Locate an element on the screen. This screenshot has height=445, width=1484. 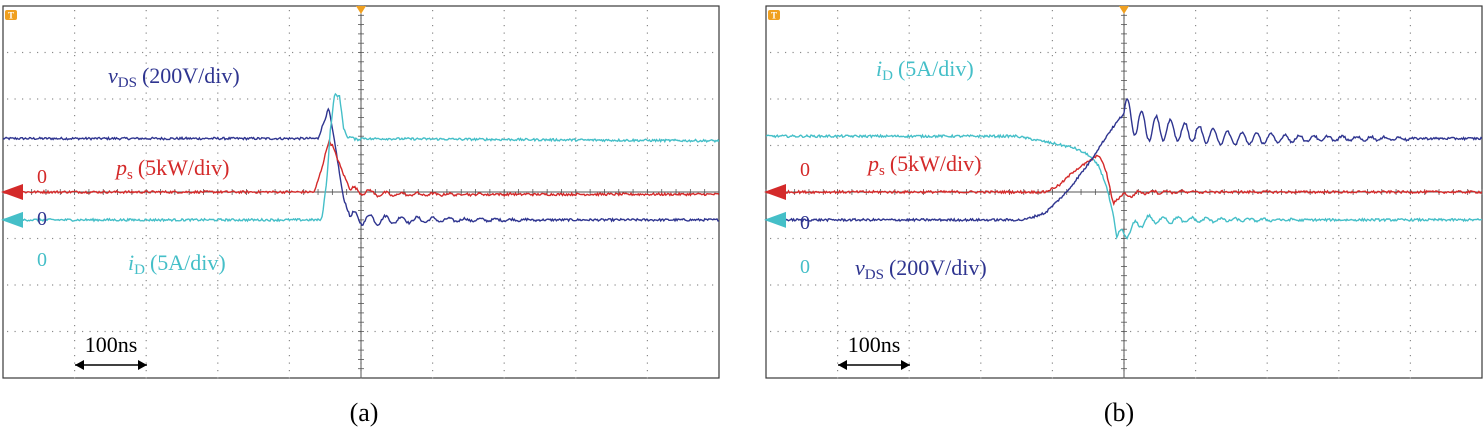
channel-label-iD: iD (5A/div) is located at coordinates (177, 264).